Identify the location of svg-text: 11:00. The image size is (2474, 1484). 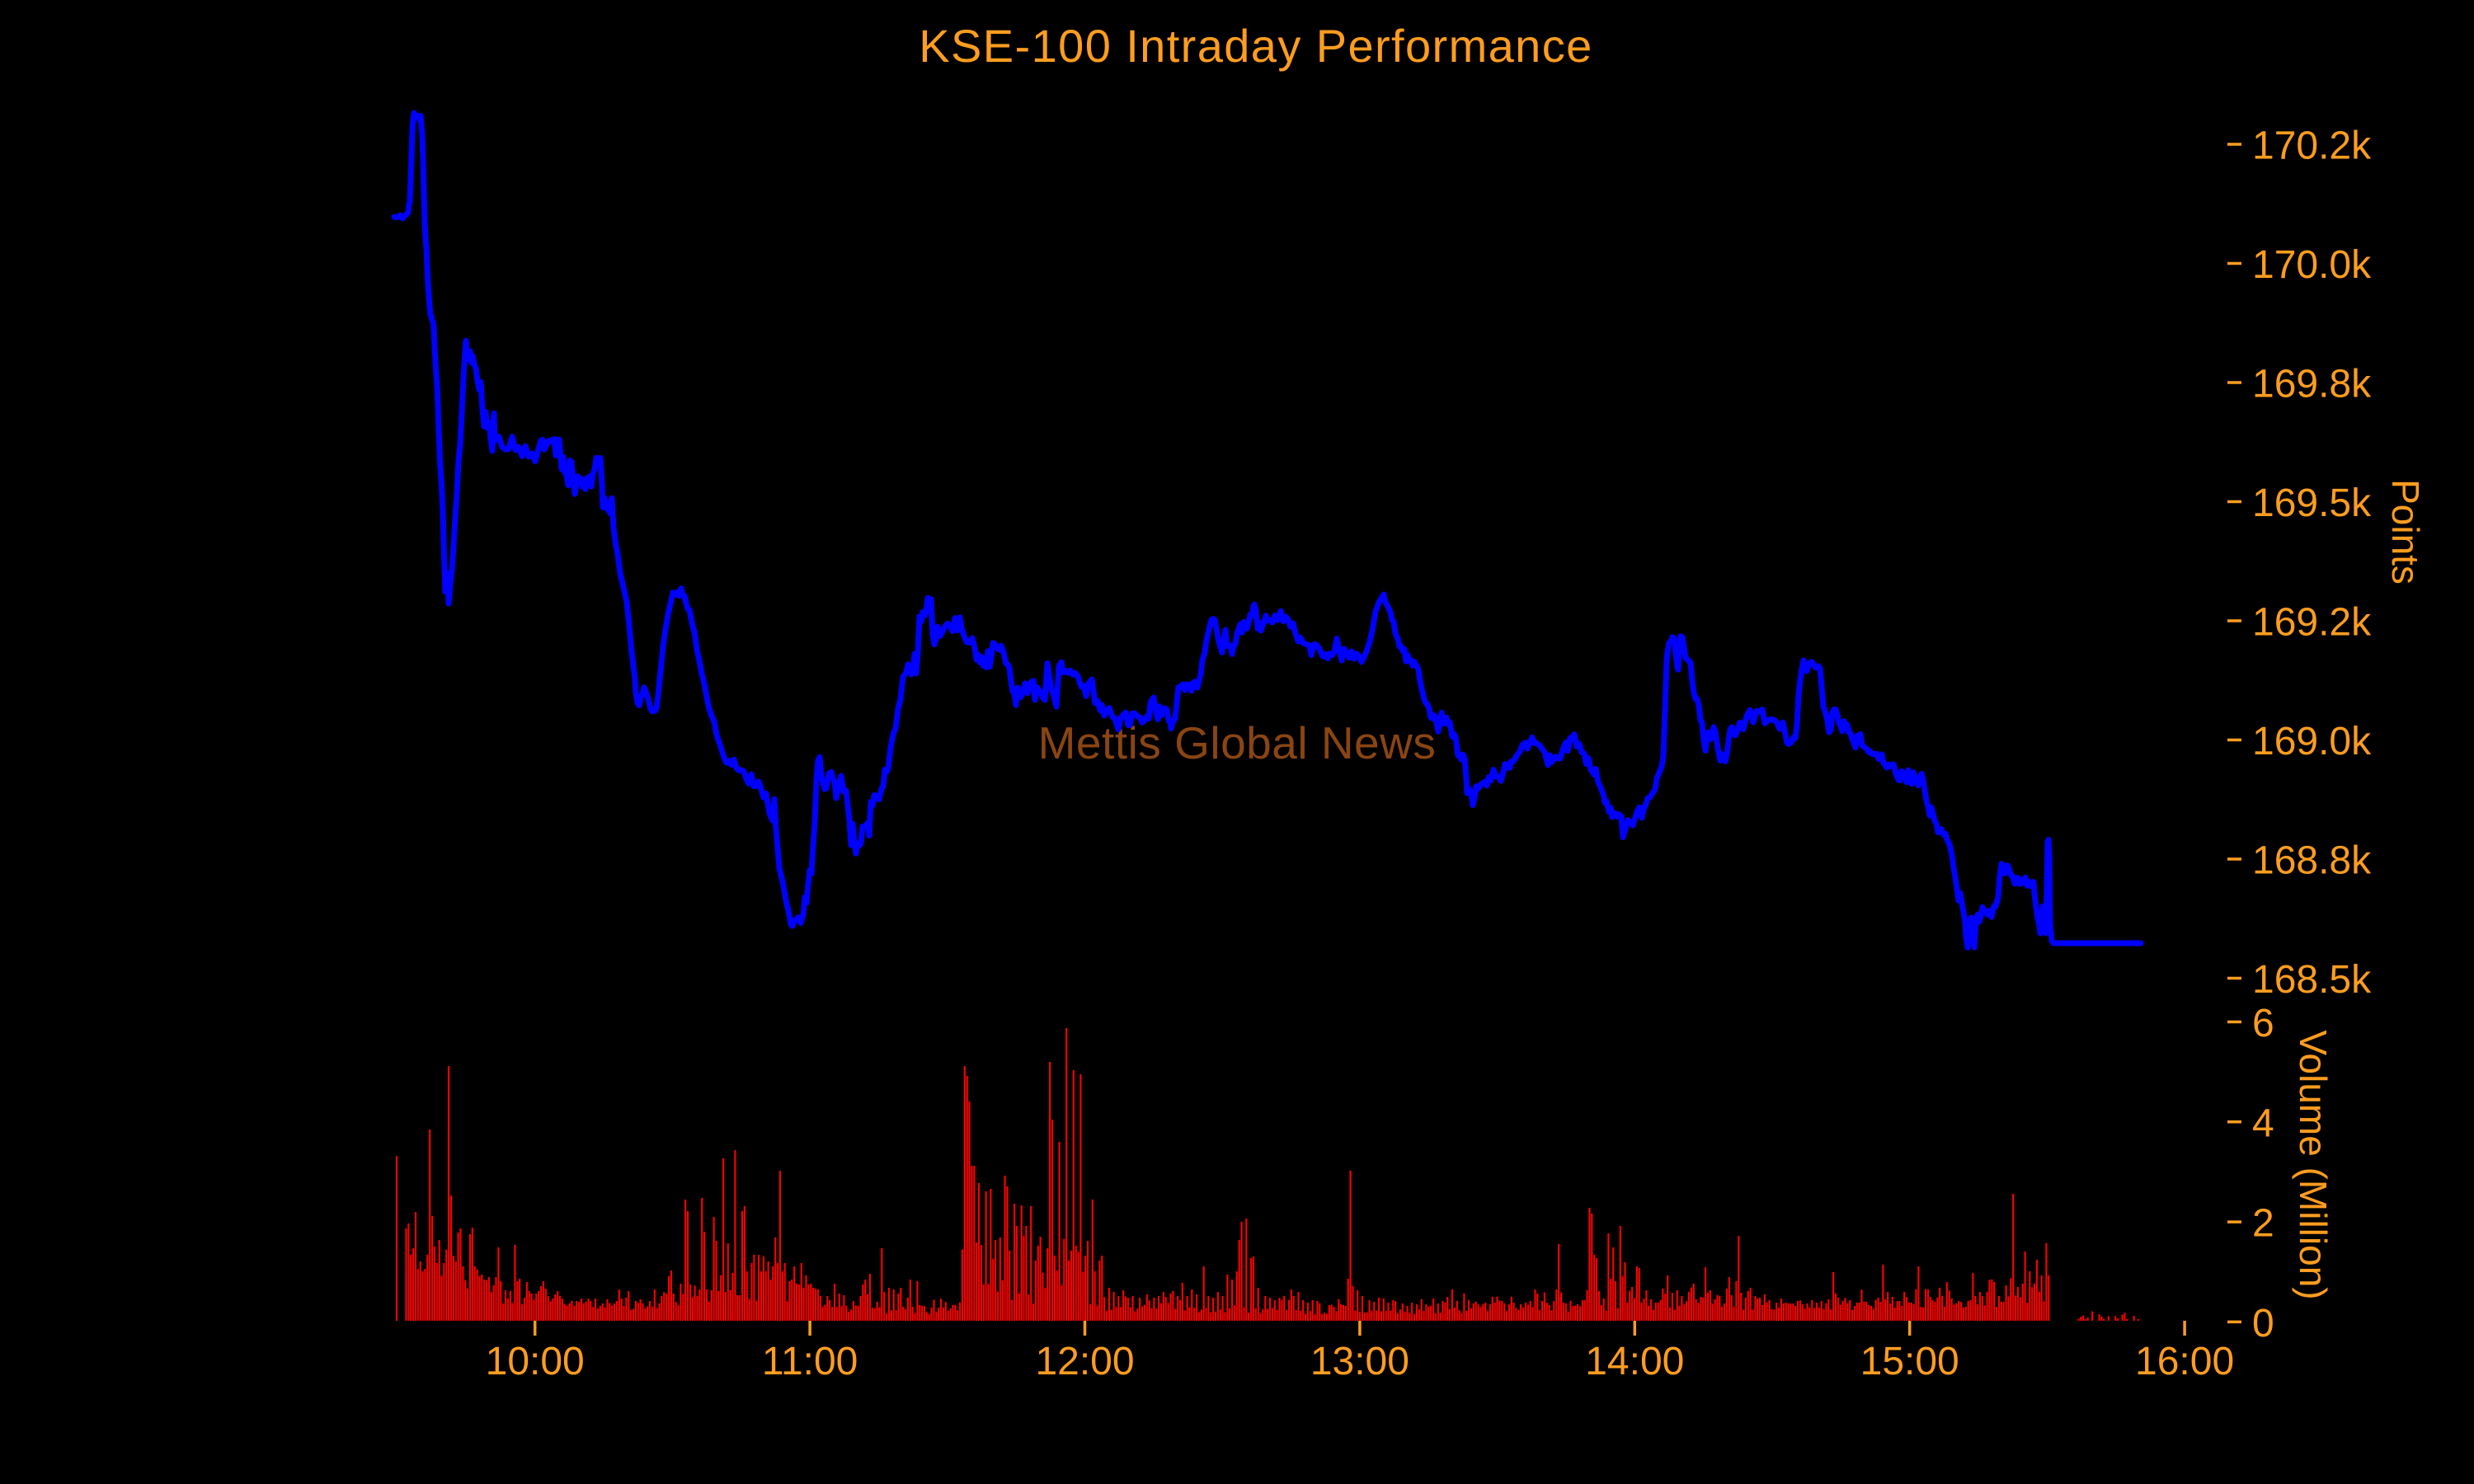
(810, 1361).